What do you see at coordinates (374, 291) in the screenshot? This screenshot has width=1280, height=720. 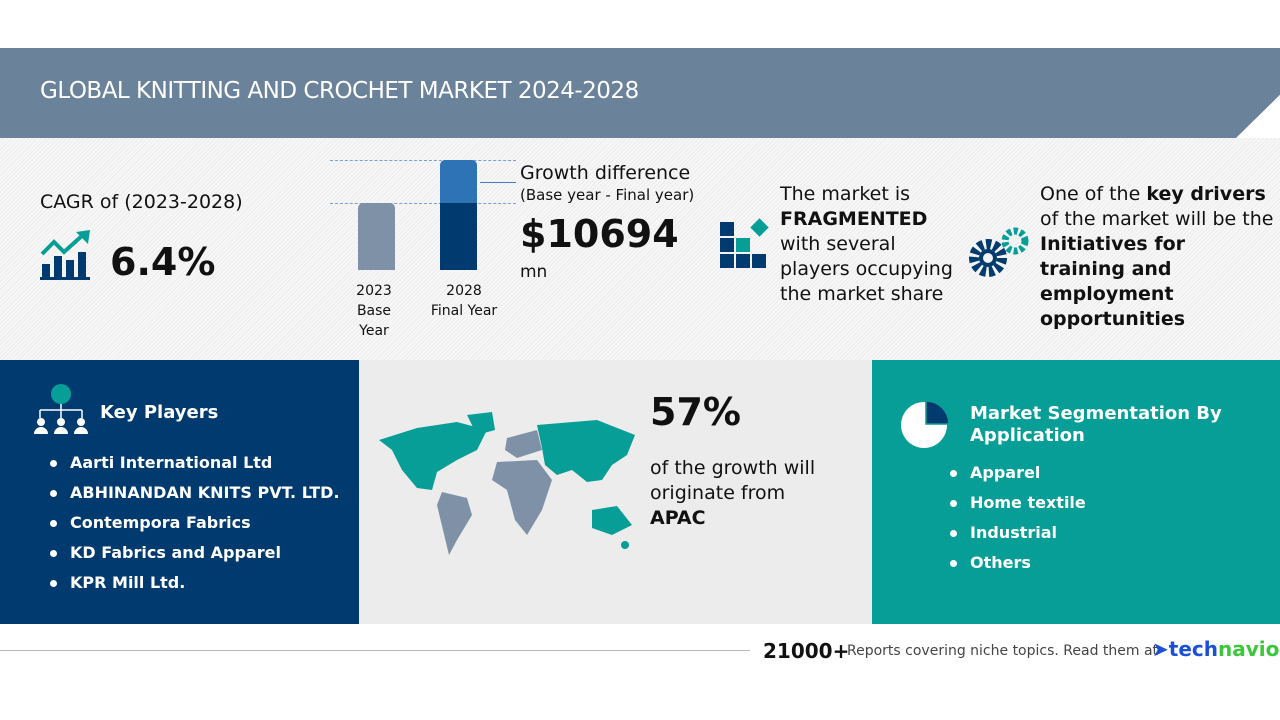 I see `bar-year: 2023` at bounding box center [374, 291].